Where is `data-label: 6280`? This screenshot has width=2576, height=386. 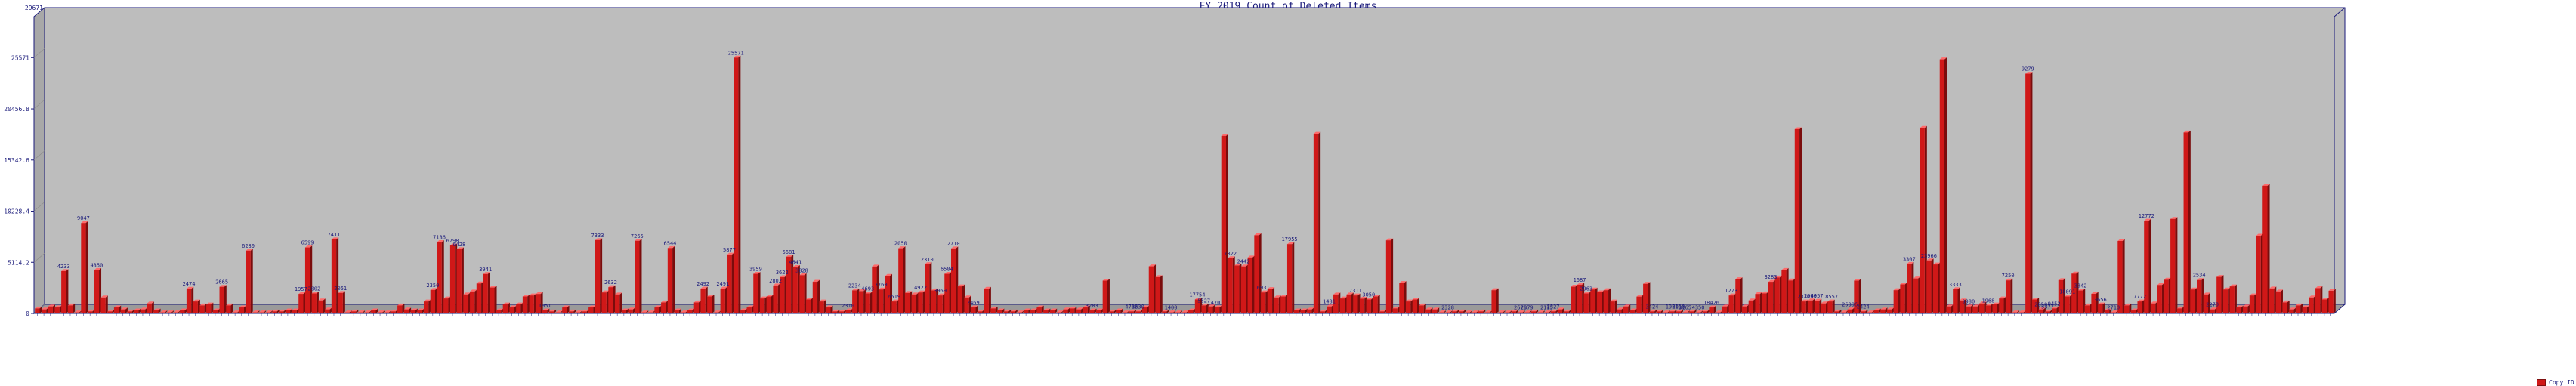
data-label: 6280 is located at coordinates (248, 246).